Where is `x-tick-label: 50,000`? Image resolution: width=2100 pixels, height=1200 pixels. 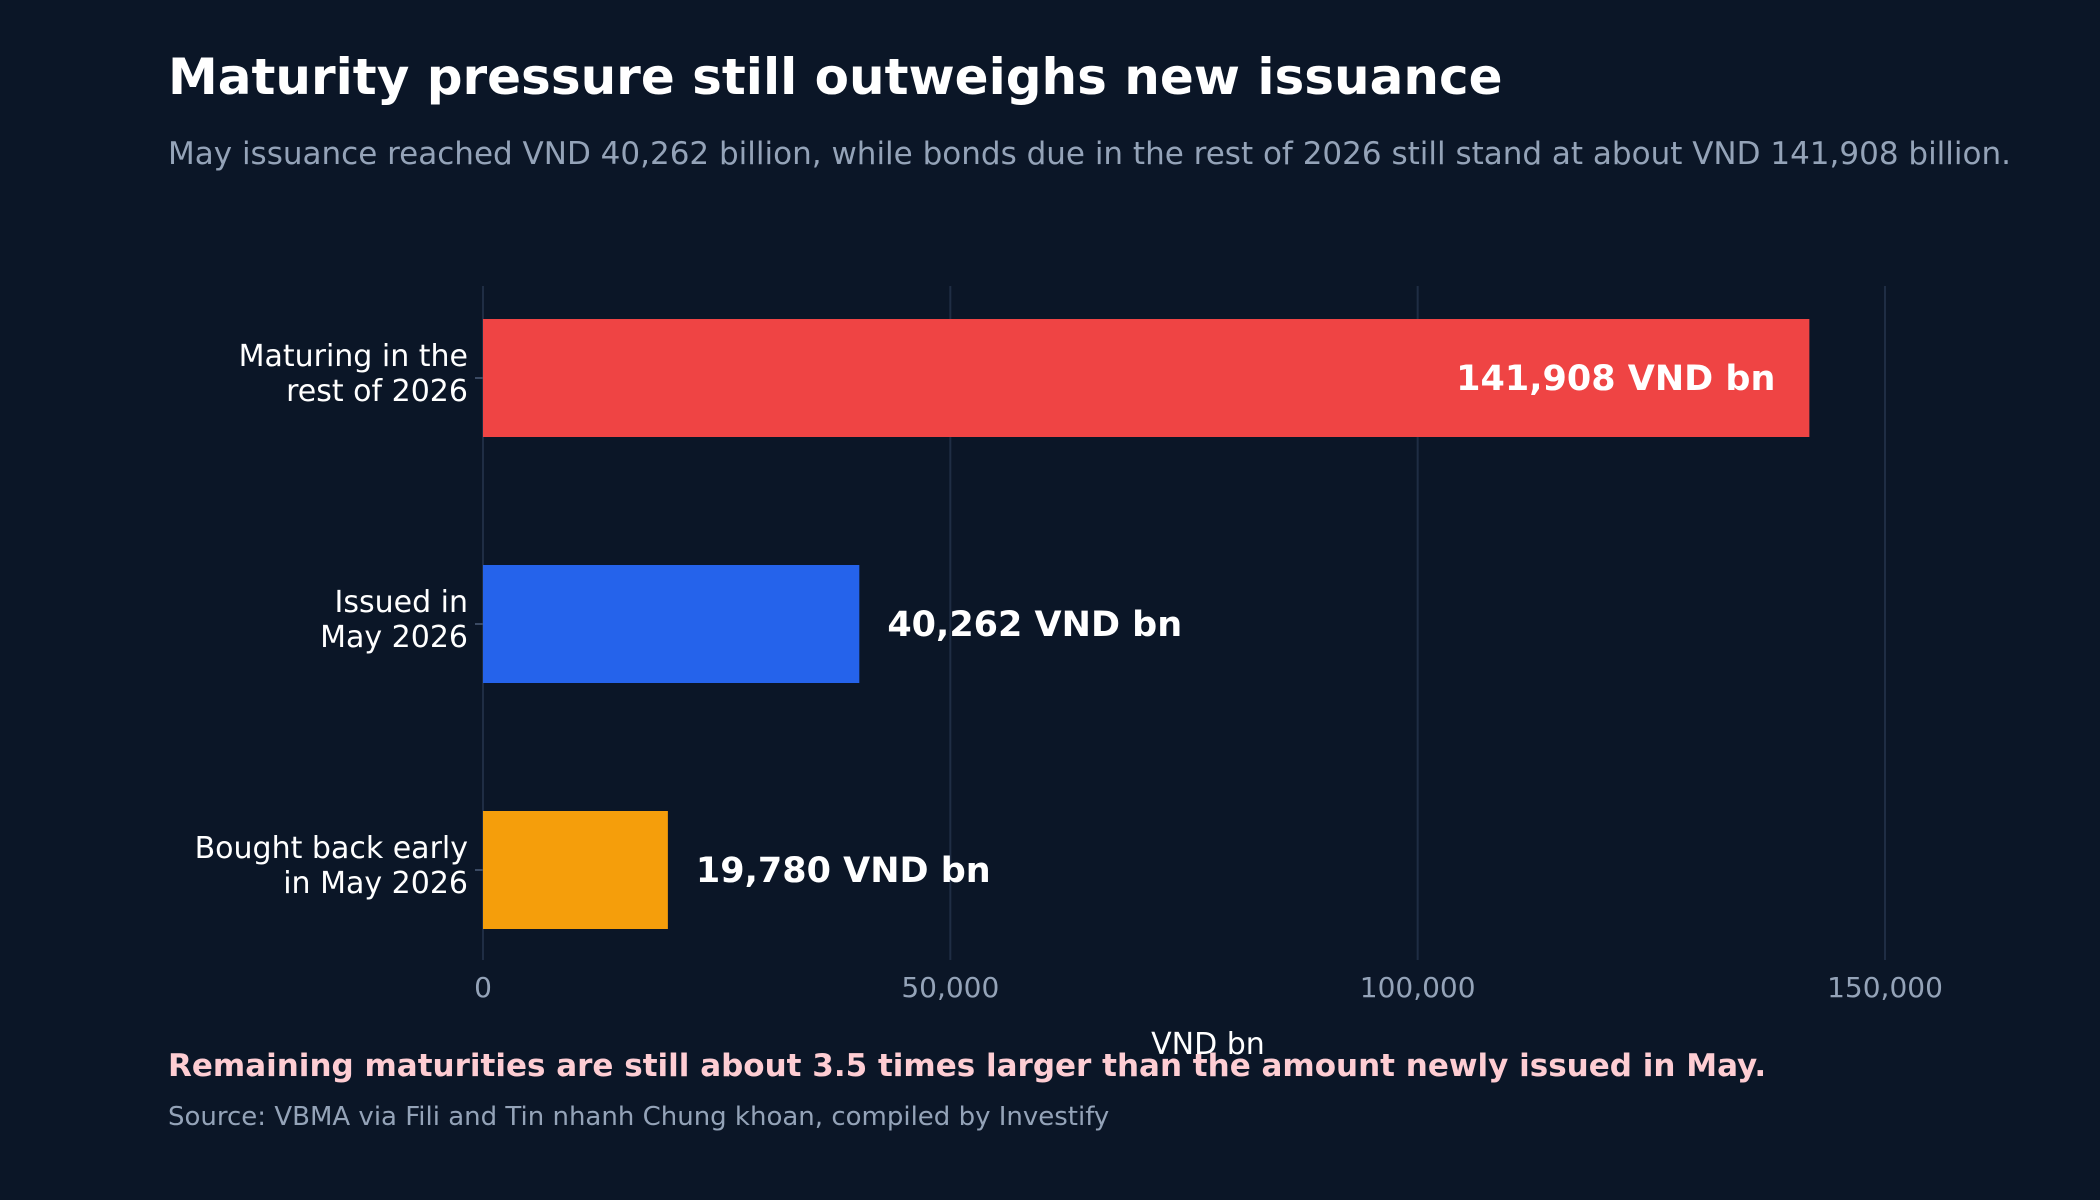 x-tick-label: 50,000 is located at coordinates (950, 987).